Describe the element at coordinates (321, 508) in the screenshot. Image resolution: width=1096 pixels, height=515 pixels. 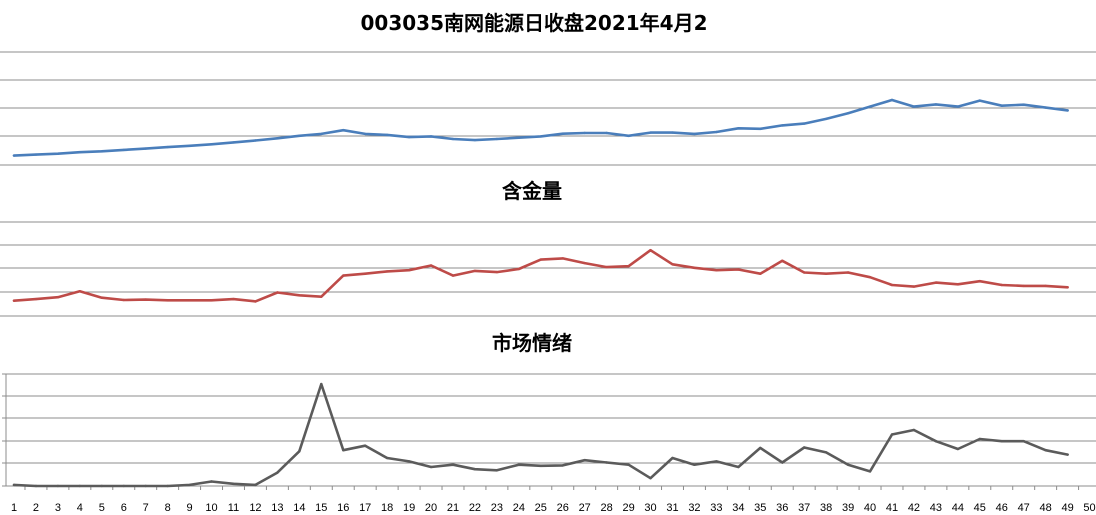
I see `x-tick-label: 15` at that location.